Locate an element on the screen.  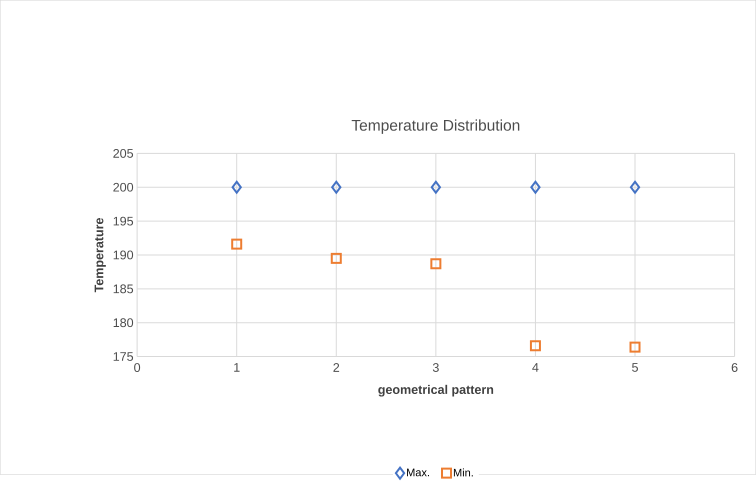
x-tick-label: 2 is located at coordinates (336, 367).